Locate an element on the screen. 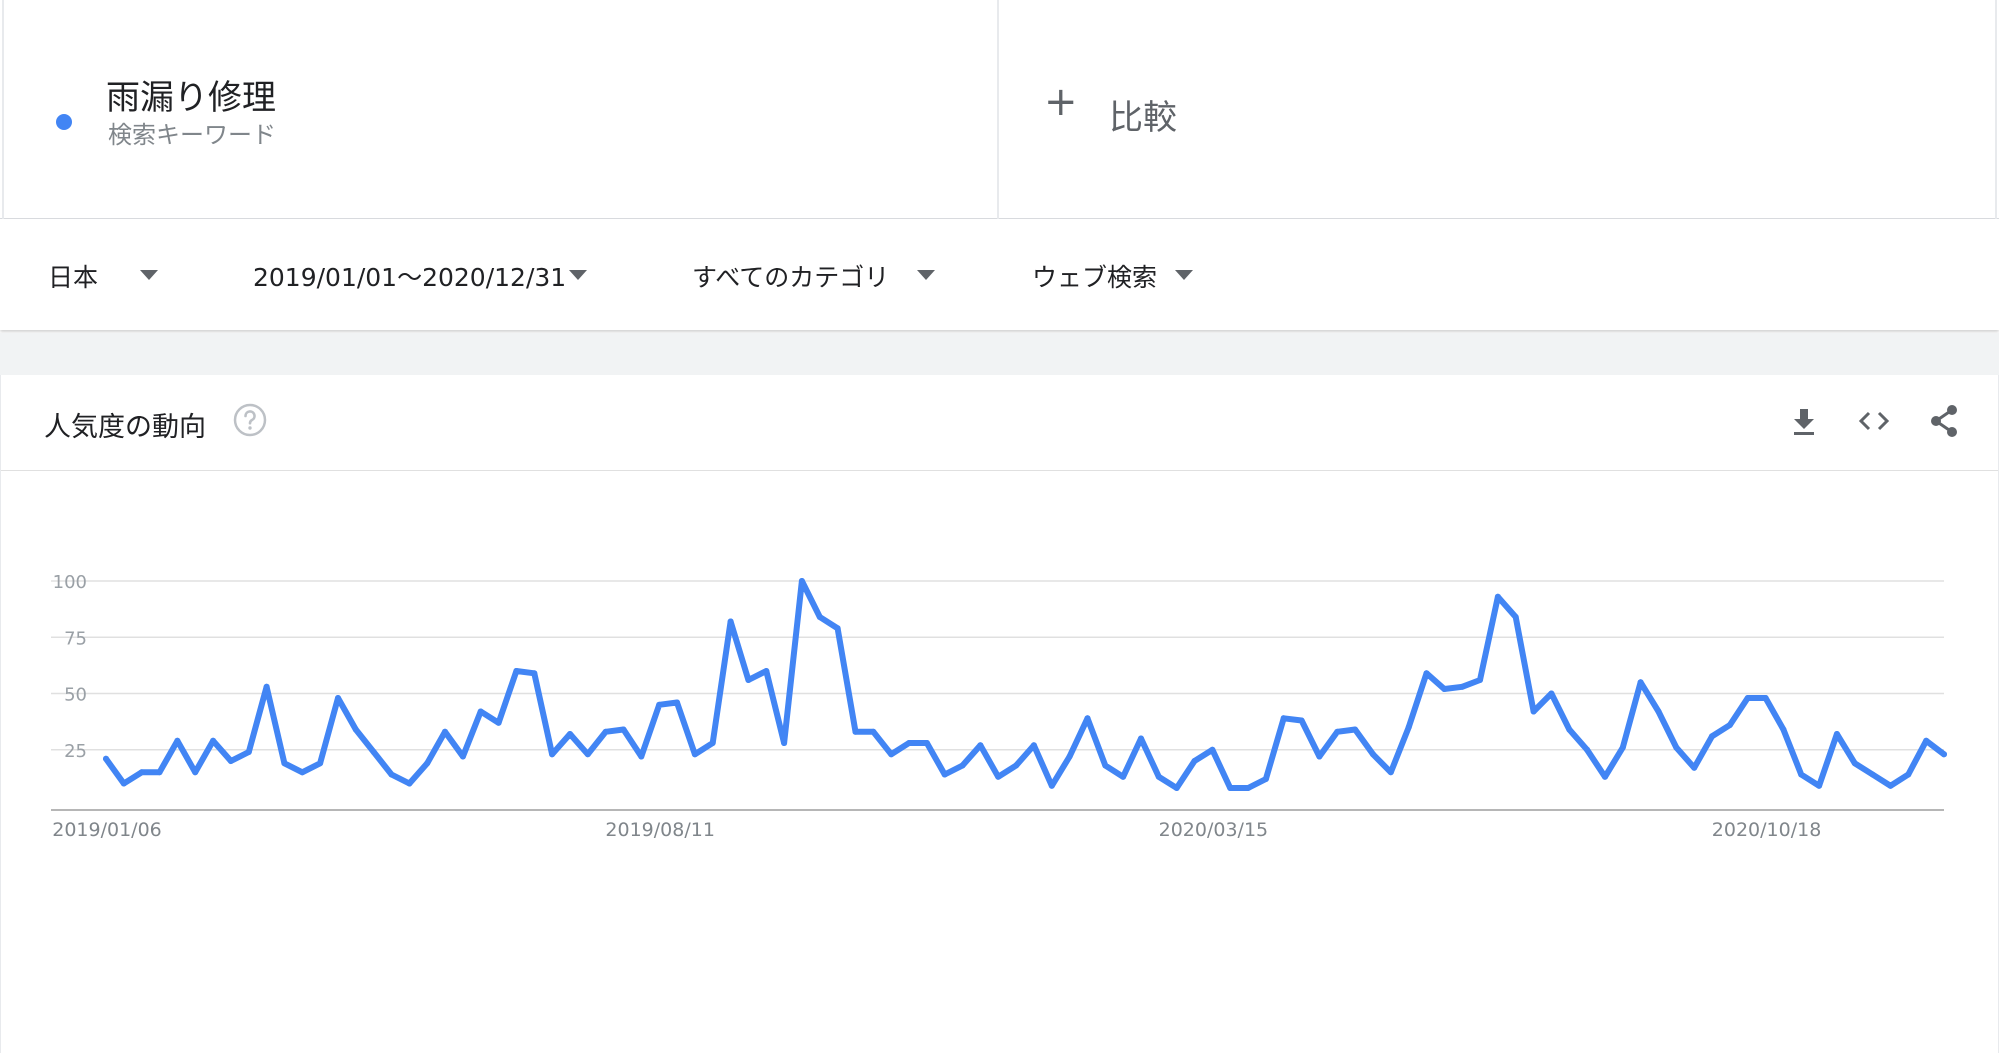  region-chevron-down-icon is located at coordinates (149, 275).